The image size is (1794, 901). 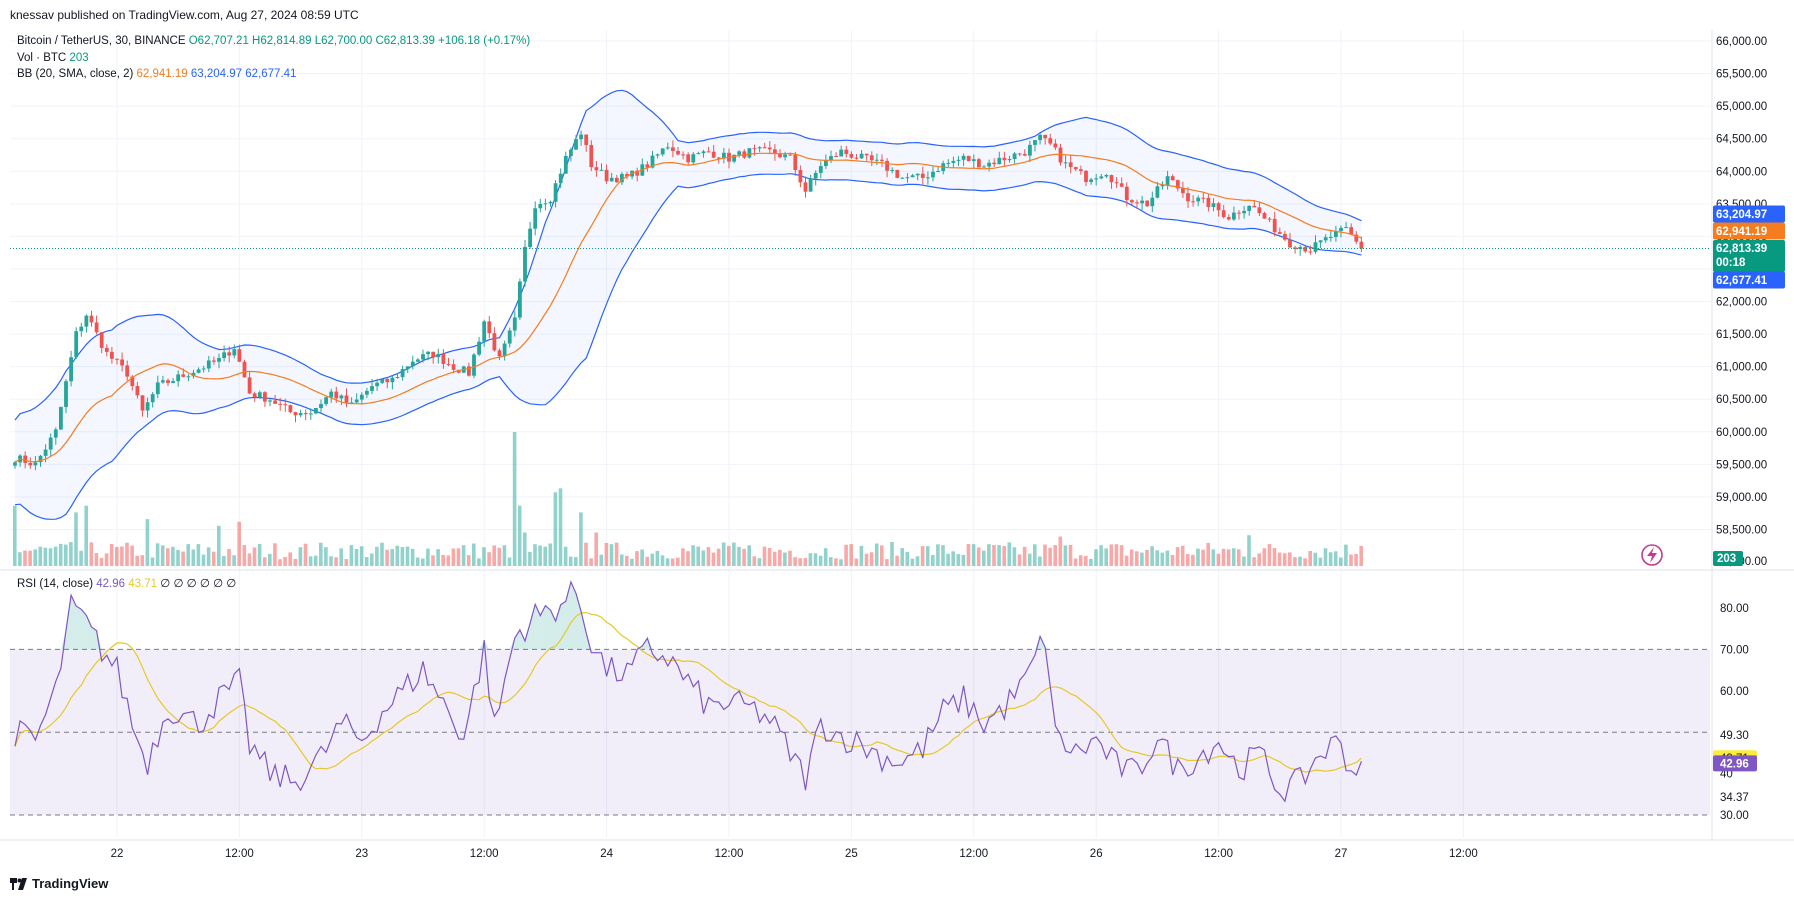 What do you see at coordinates (1218, 854) in the screenshot?
I see `time-tick-label: 12:00` at bounding box center [1218, 854].